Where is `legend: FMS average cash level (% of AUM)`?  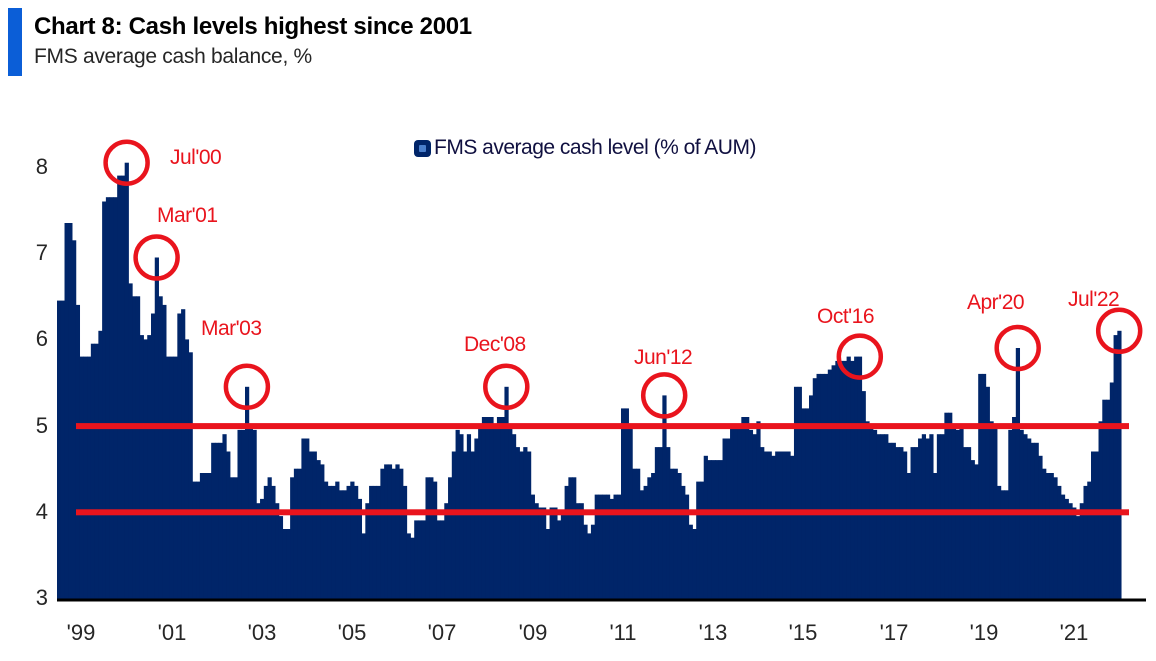 legend: FMS average cash level (% of AUM) is located at coordinates (585, 148).